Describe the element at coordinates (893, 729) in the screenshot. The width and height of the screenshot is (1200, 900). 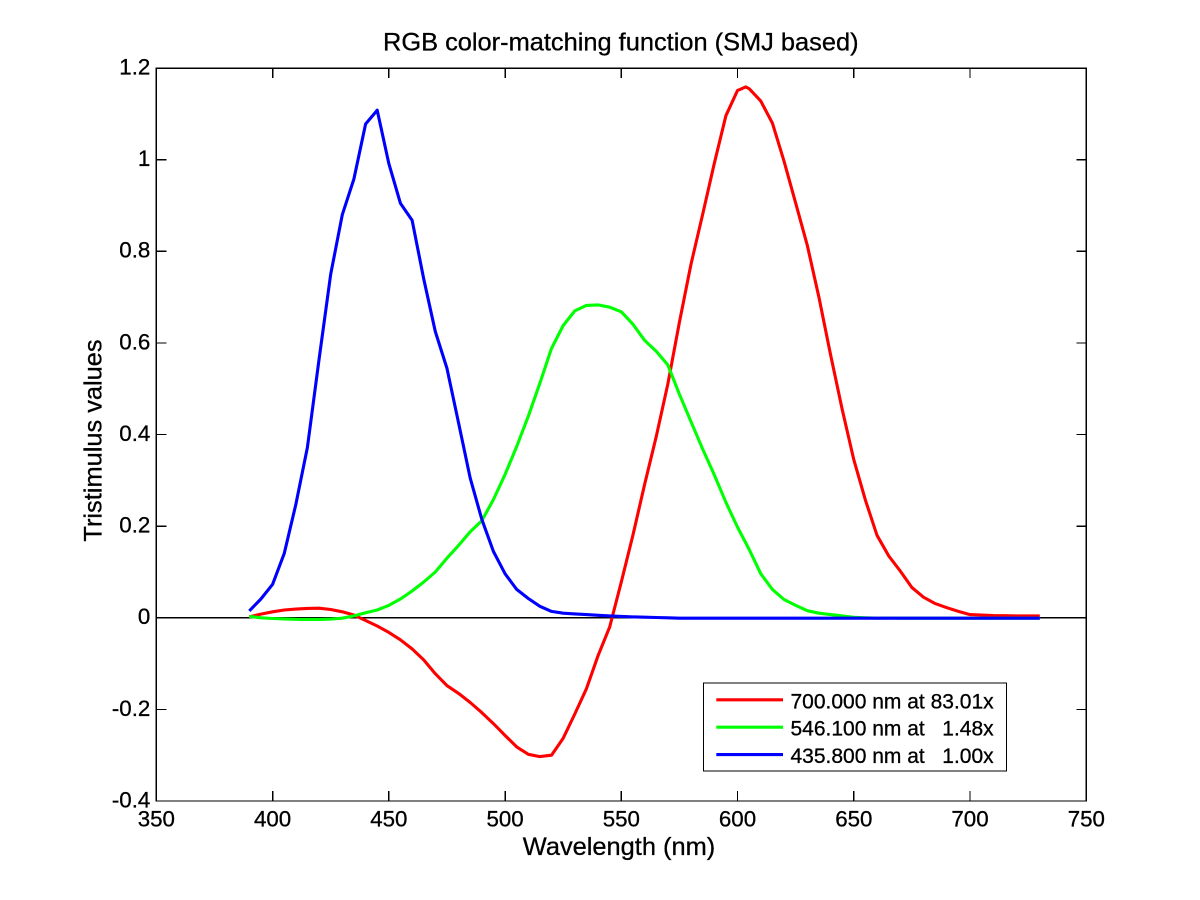
I see `svg-text: 546.100 nm at 1.48x` at that location.